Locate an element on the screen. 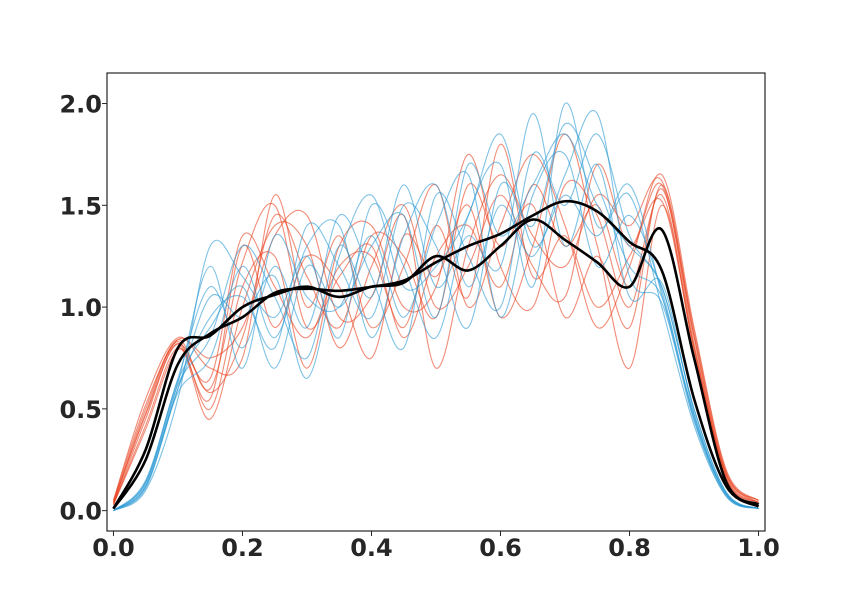 This screenshot has height=607, width=850. x-tick-label: 0.4 is located at coordinates (371, 548).